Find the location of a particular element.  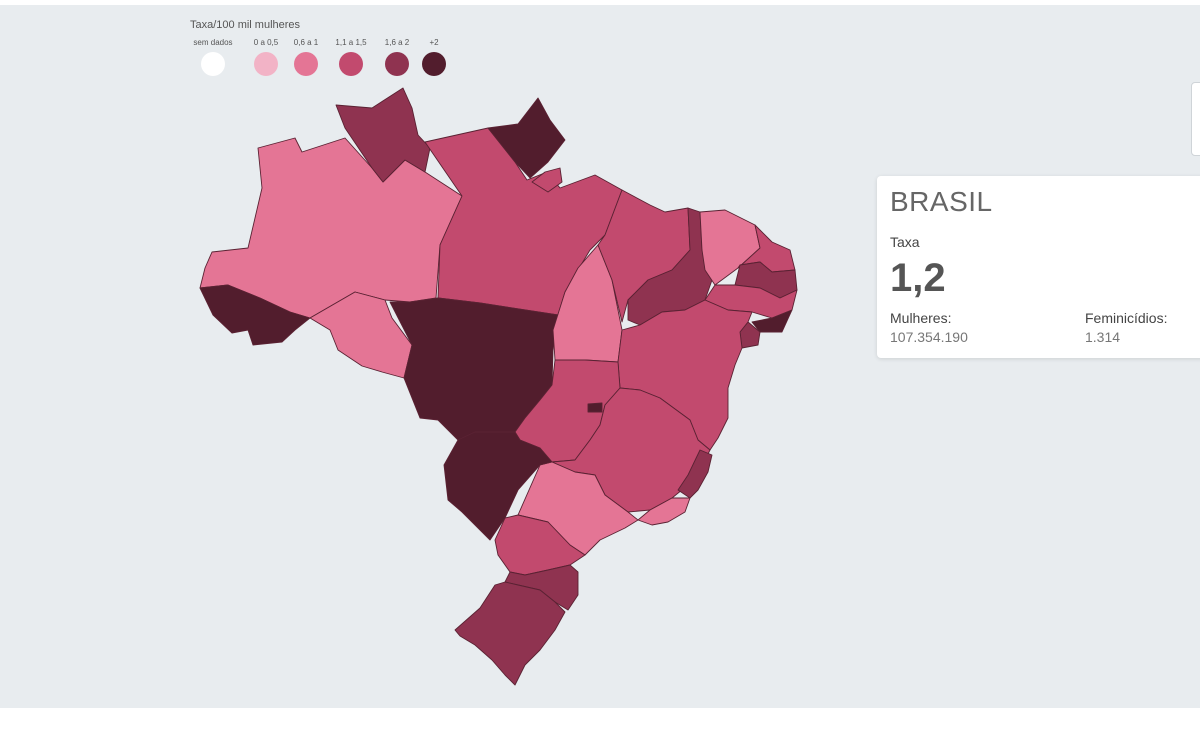

legend-label: 1,1 a 1,5 is located at coordinates (351, 42).